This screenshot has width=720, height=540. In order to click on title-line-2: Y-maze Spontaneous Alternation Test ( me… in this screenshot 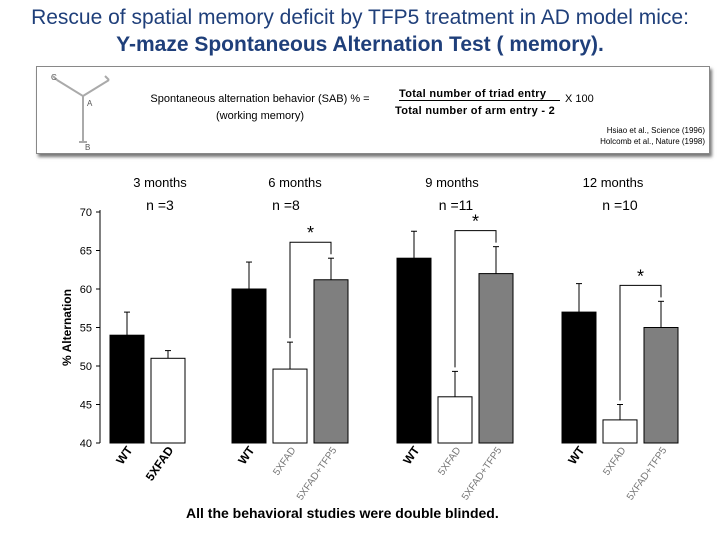, I will do `click(360, 44)`.